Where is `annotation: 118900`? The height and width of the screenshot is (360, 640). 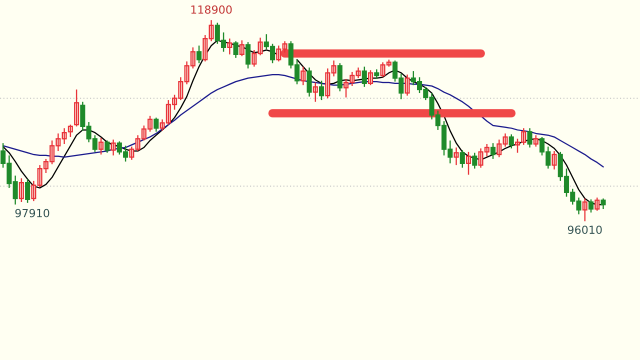 annotation: 118900 is located at coordinates (211, 9).